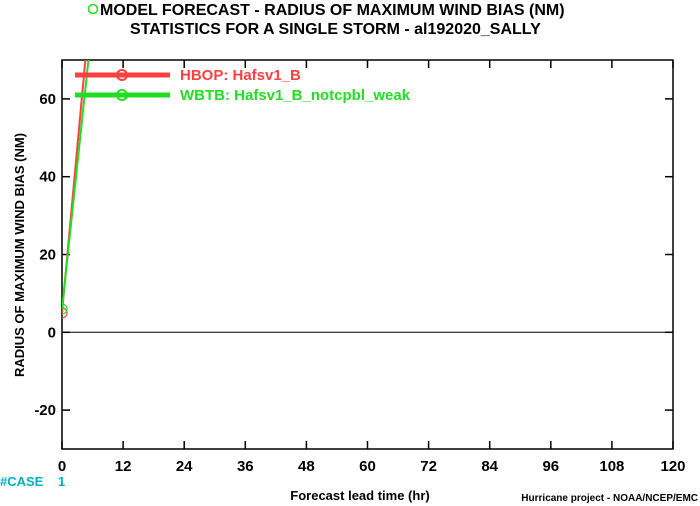  What do you see at coordinates (428, 466) in the screenshot?
I see `x-tick-label: 72` at bounding box center [428, 466].